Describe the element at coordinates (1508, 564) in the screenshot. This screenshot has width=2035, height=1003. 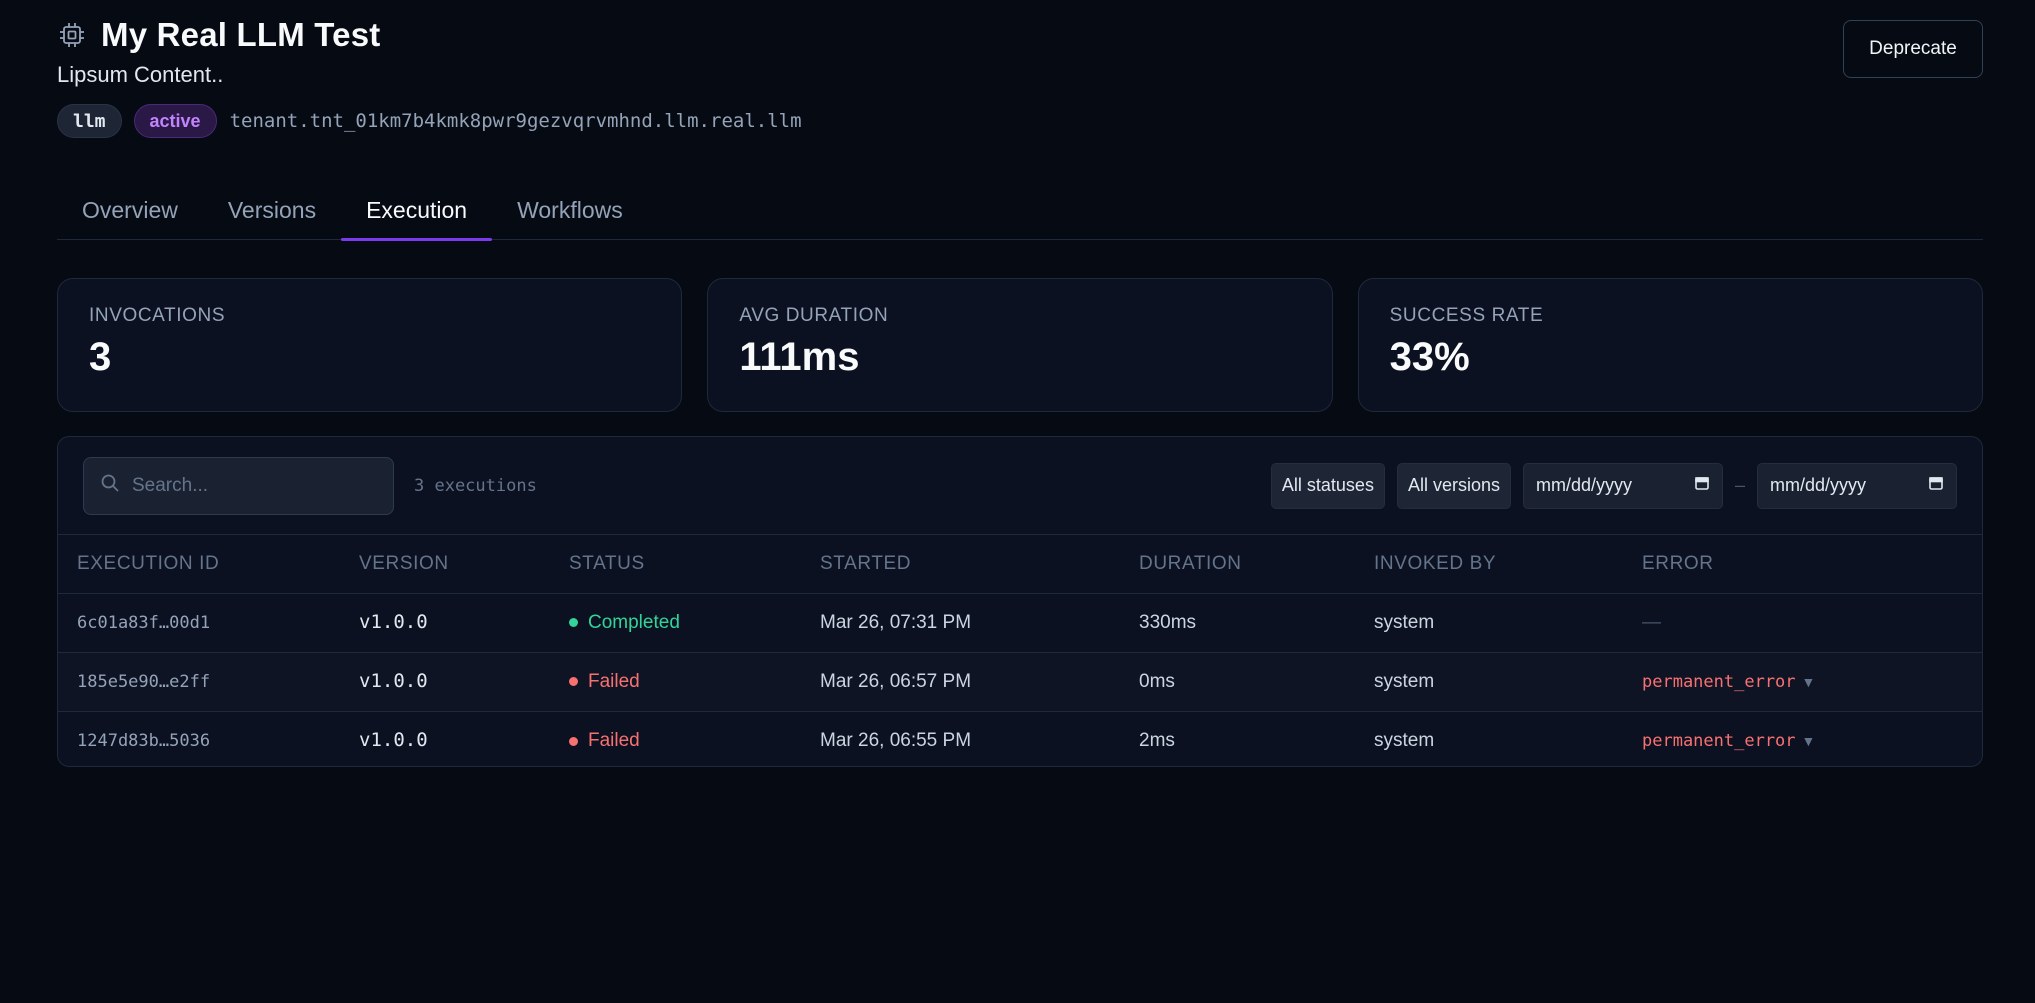
I see `column-header-invoked-by: INVOKED BY` at that location.